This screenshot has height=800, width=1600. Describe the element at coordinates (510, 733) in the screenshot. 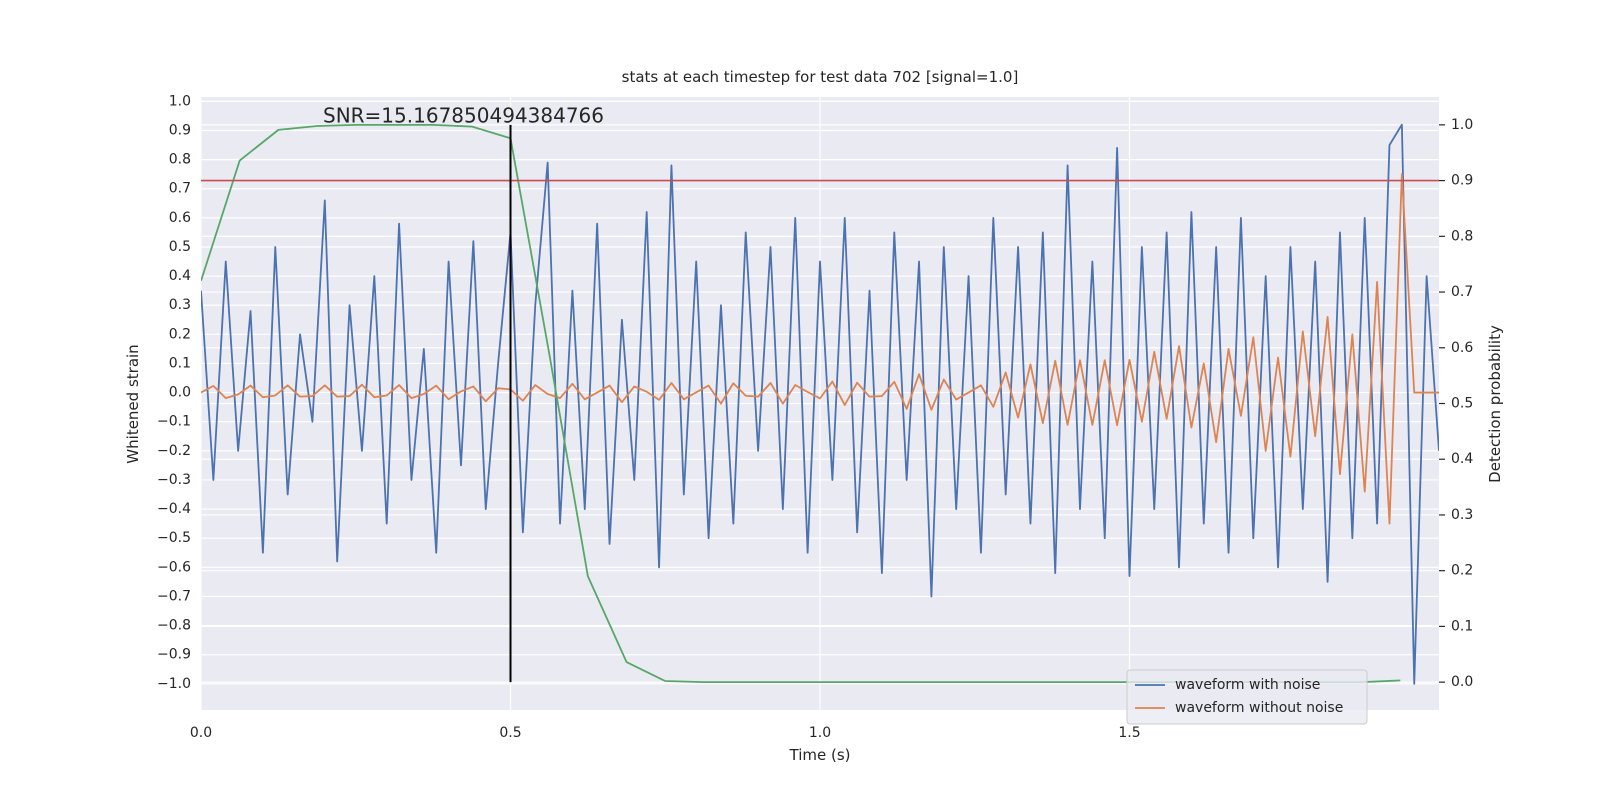

I see `x-tick-label: 0.5` at that location.